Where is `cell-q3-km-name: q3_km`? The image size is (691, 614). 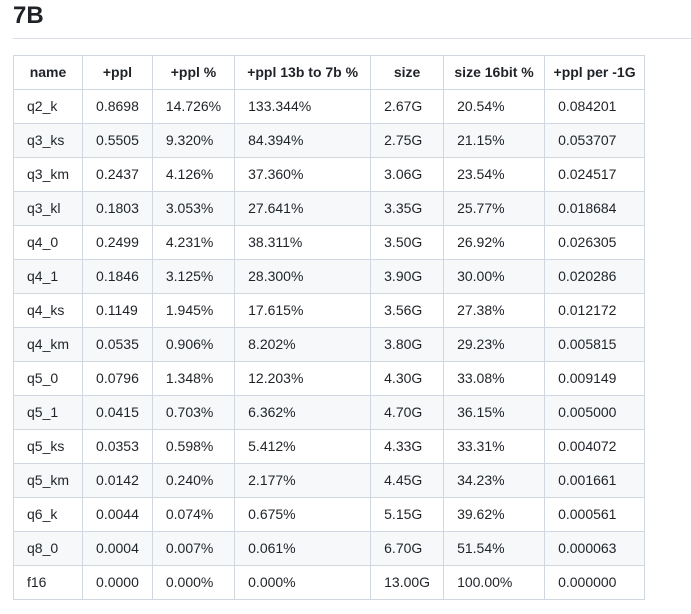
cell-q3-km-name: q3_km is located at coordinates (48, 174).